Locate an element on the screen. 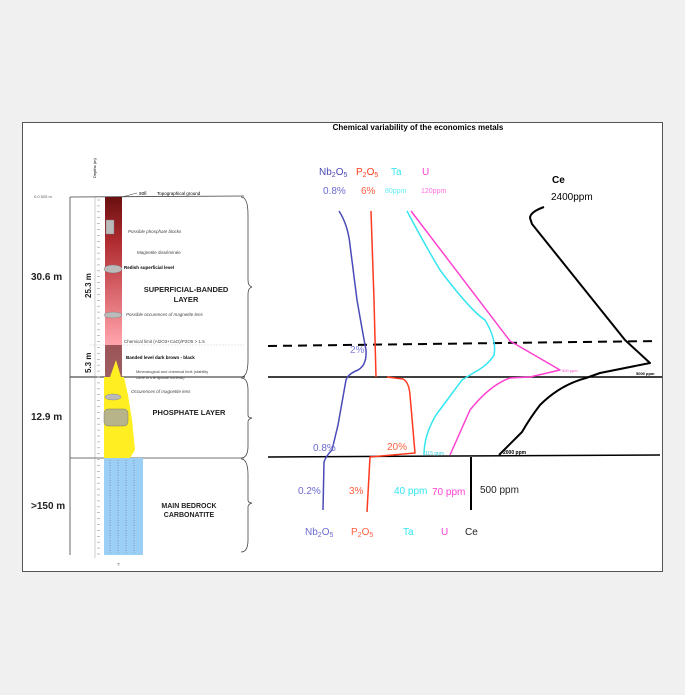 The width and height of the screenshot is (685, 695). soil-label: soil is located at coordinates (143, 194).